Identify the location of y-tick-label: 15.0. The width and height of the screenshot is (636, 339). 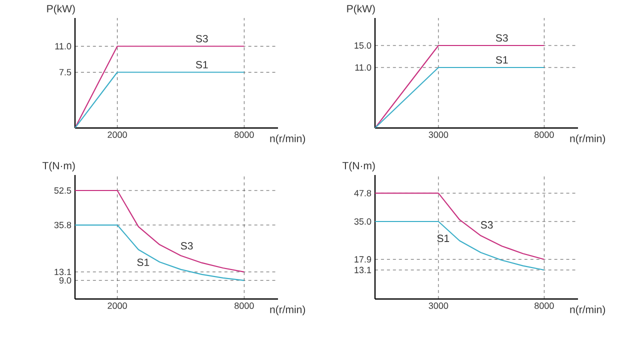
(363, 45).